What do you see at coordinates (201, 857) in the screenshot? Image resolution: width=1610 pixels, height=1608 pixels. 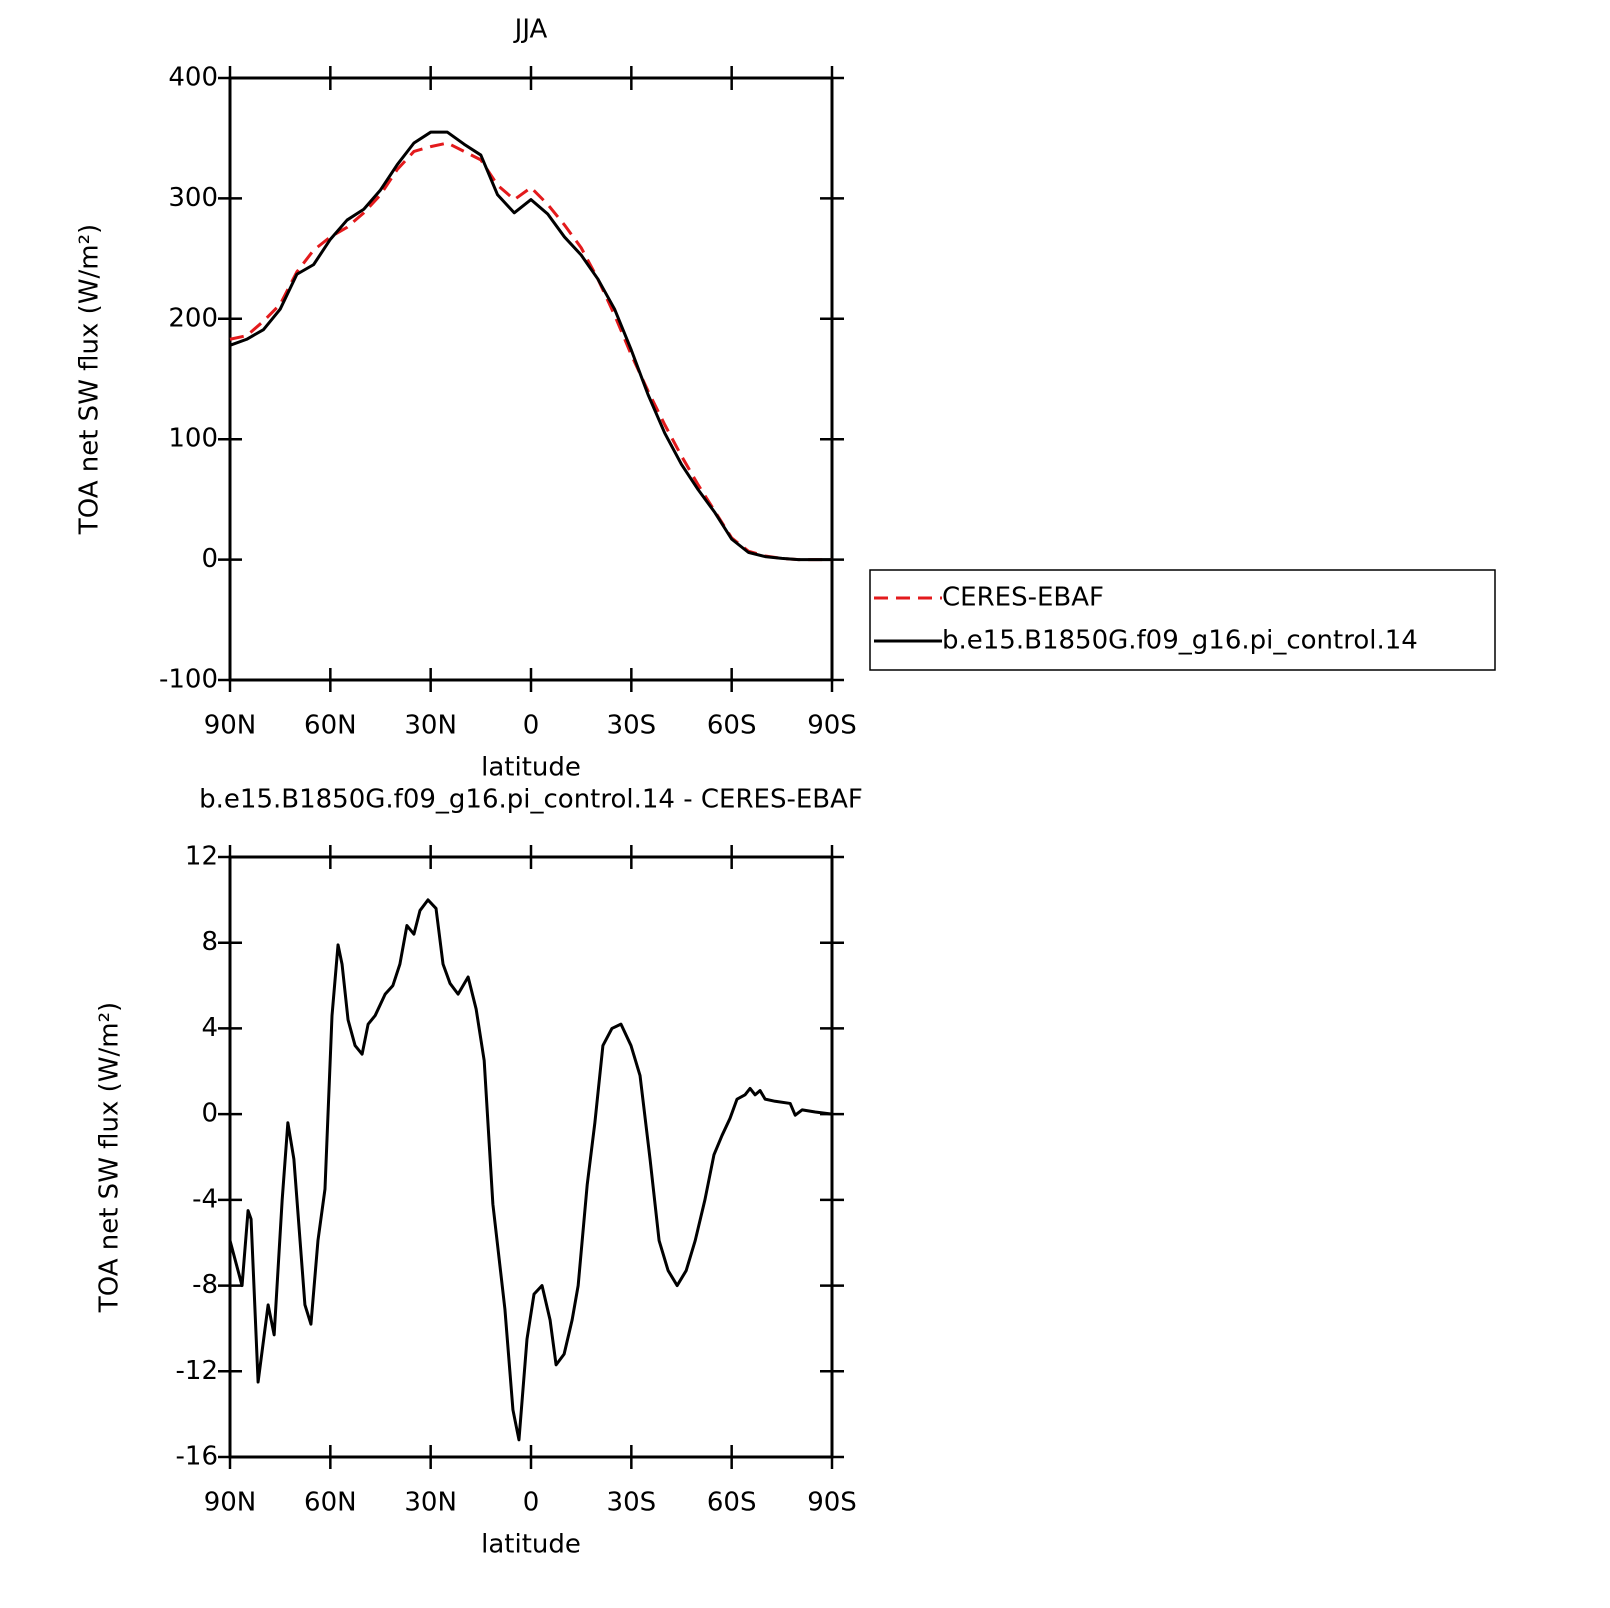 I see `y-tick-label: 12` at bounding box center [201, 857].